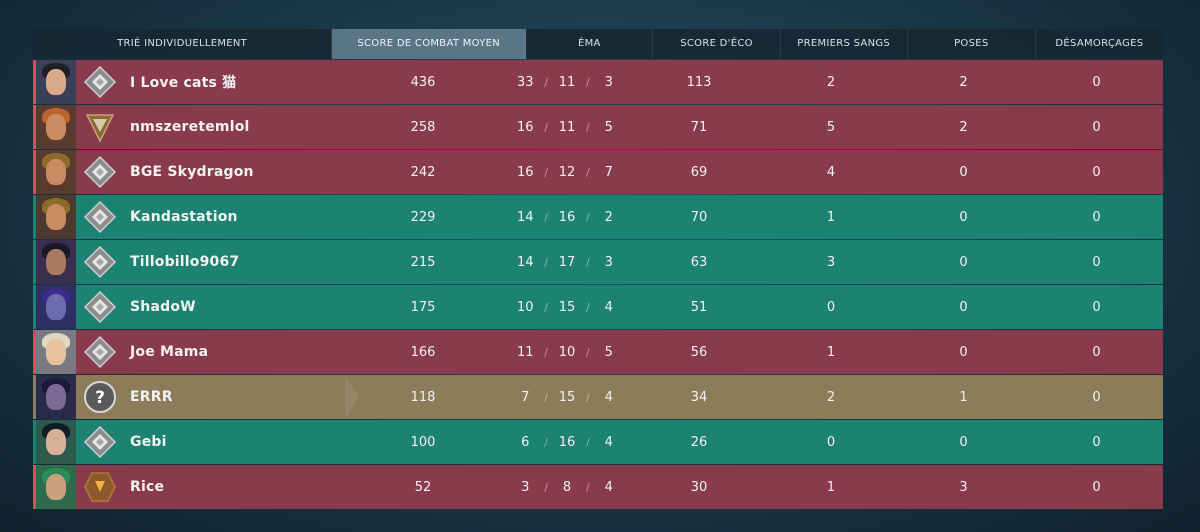  I want to click on player-row: Joe Mama 166 11 / 10 / 5 56 1 0 0, so click(598, 352).